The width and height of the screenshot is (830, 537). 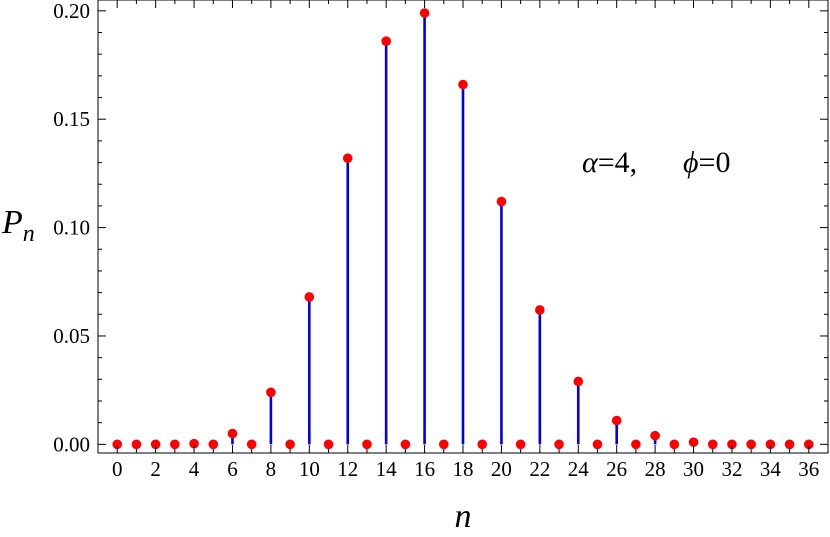 I want to click on phi-symbol: ϕ, so click(x=691, y=162).